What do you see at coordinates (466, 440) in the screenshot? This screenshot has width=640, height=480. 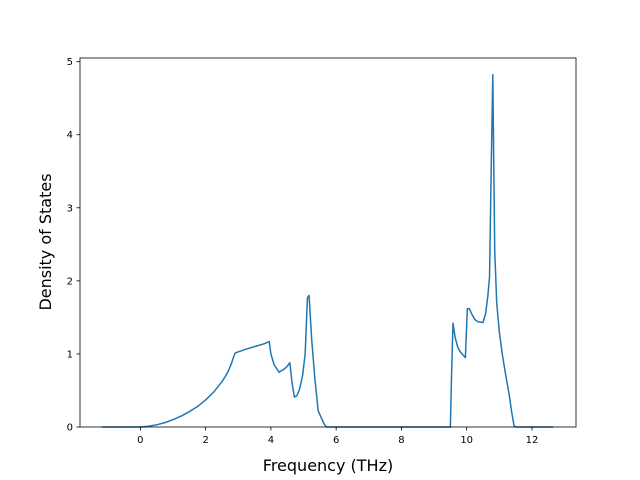 I see `x-tick-label: 10` at bounding box center [466, 440].